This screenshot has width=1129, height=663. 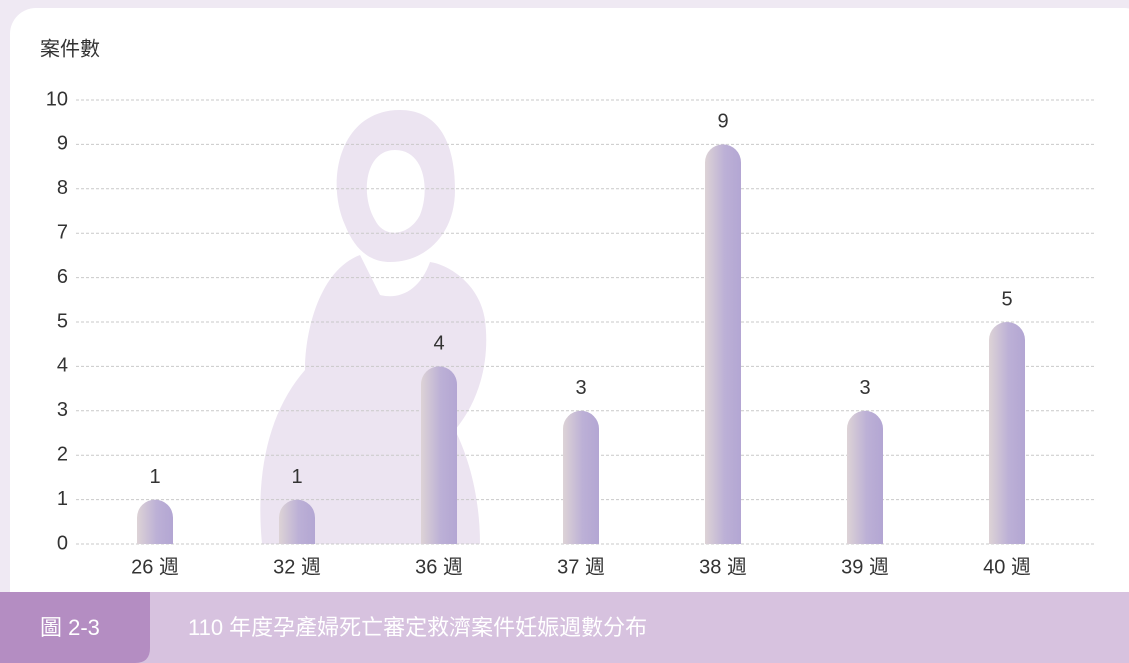 What do you see at coordinates (70, 48) in the screenshot?
I see `y-axis-title: 案件數` at bounding box center [70, 48].